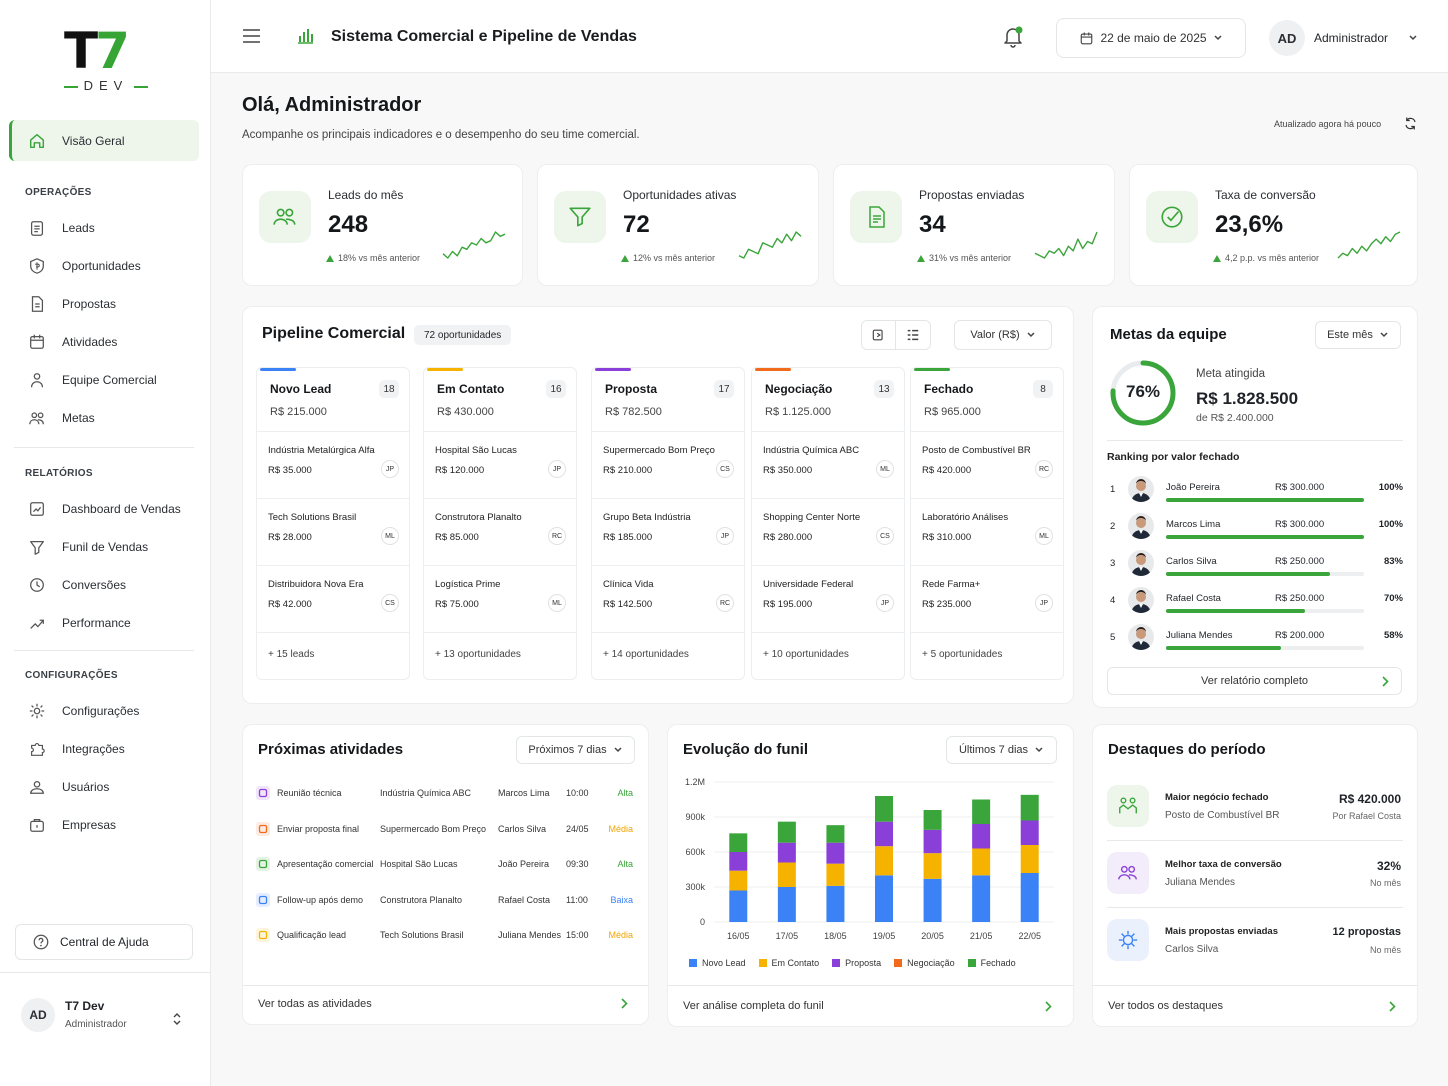 Image resolution: width=1448 pixels, height=1086 pixels. I want to click on deal-card: Posto de Combustível BR R$ 420.000 RC, so click(987, 464).